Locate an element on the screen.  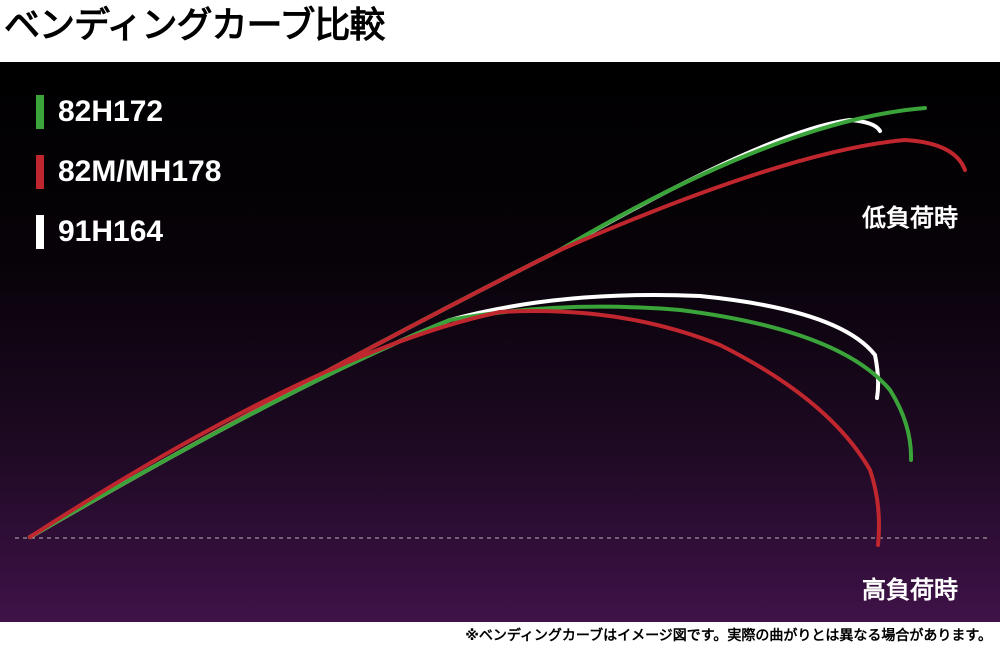
legend-item-82H172: 82H172 is located at coordinates (99, 112).